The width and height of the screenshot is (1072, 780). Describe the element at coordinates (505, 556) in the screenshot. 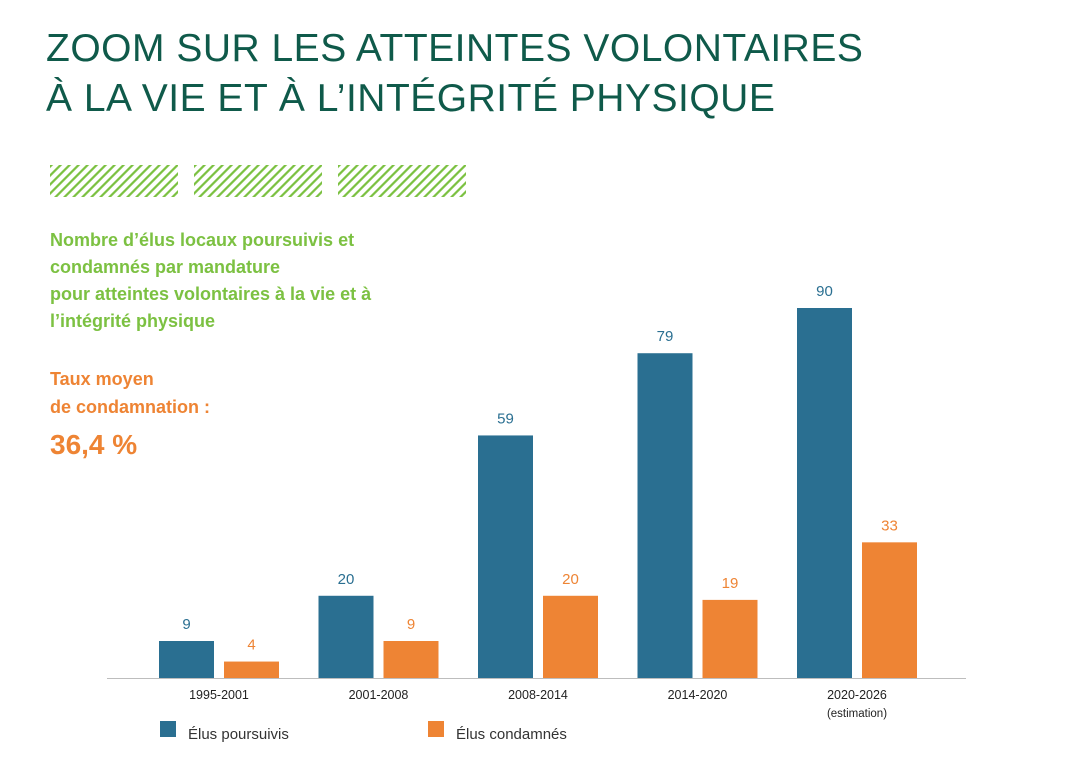

I see `bar-poursuivis-2008-2014` at that location.